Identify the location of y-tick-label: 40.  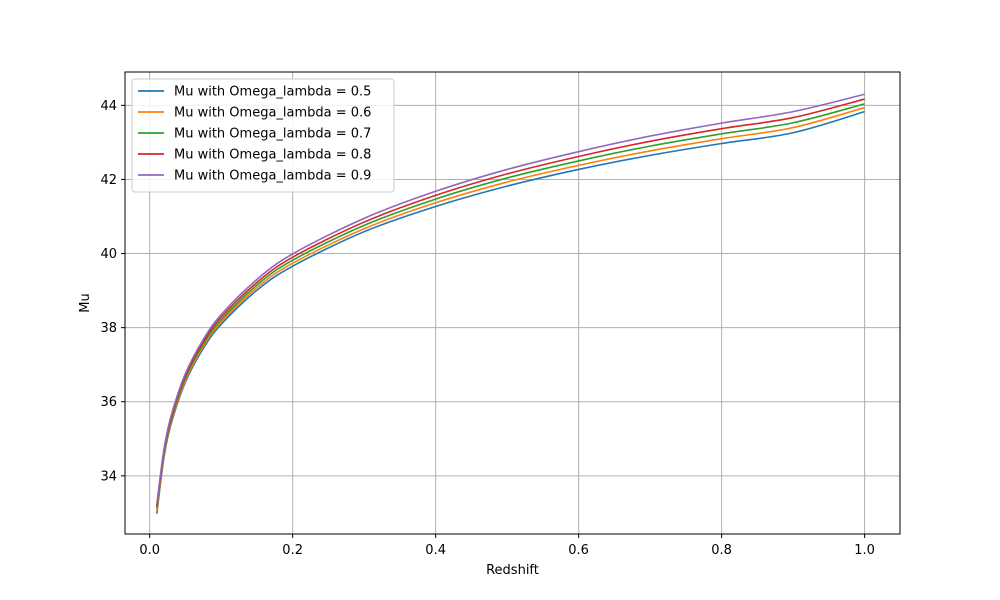
(108, 254).